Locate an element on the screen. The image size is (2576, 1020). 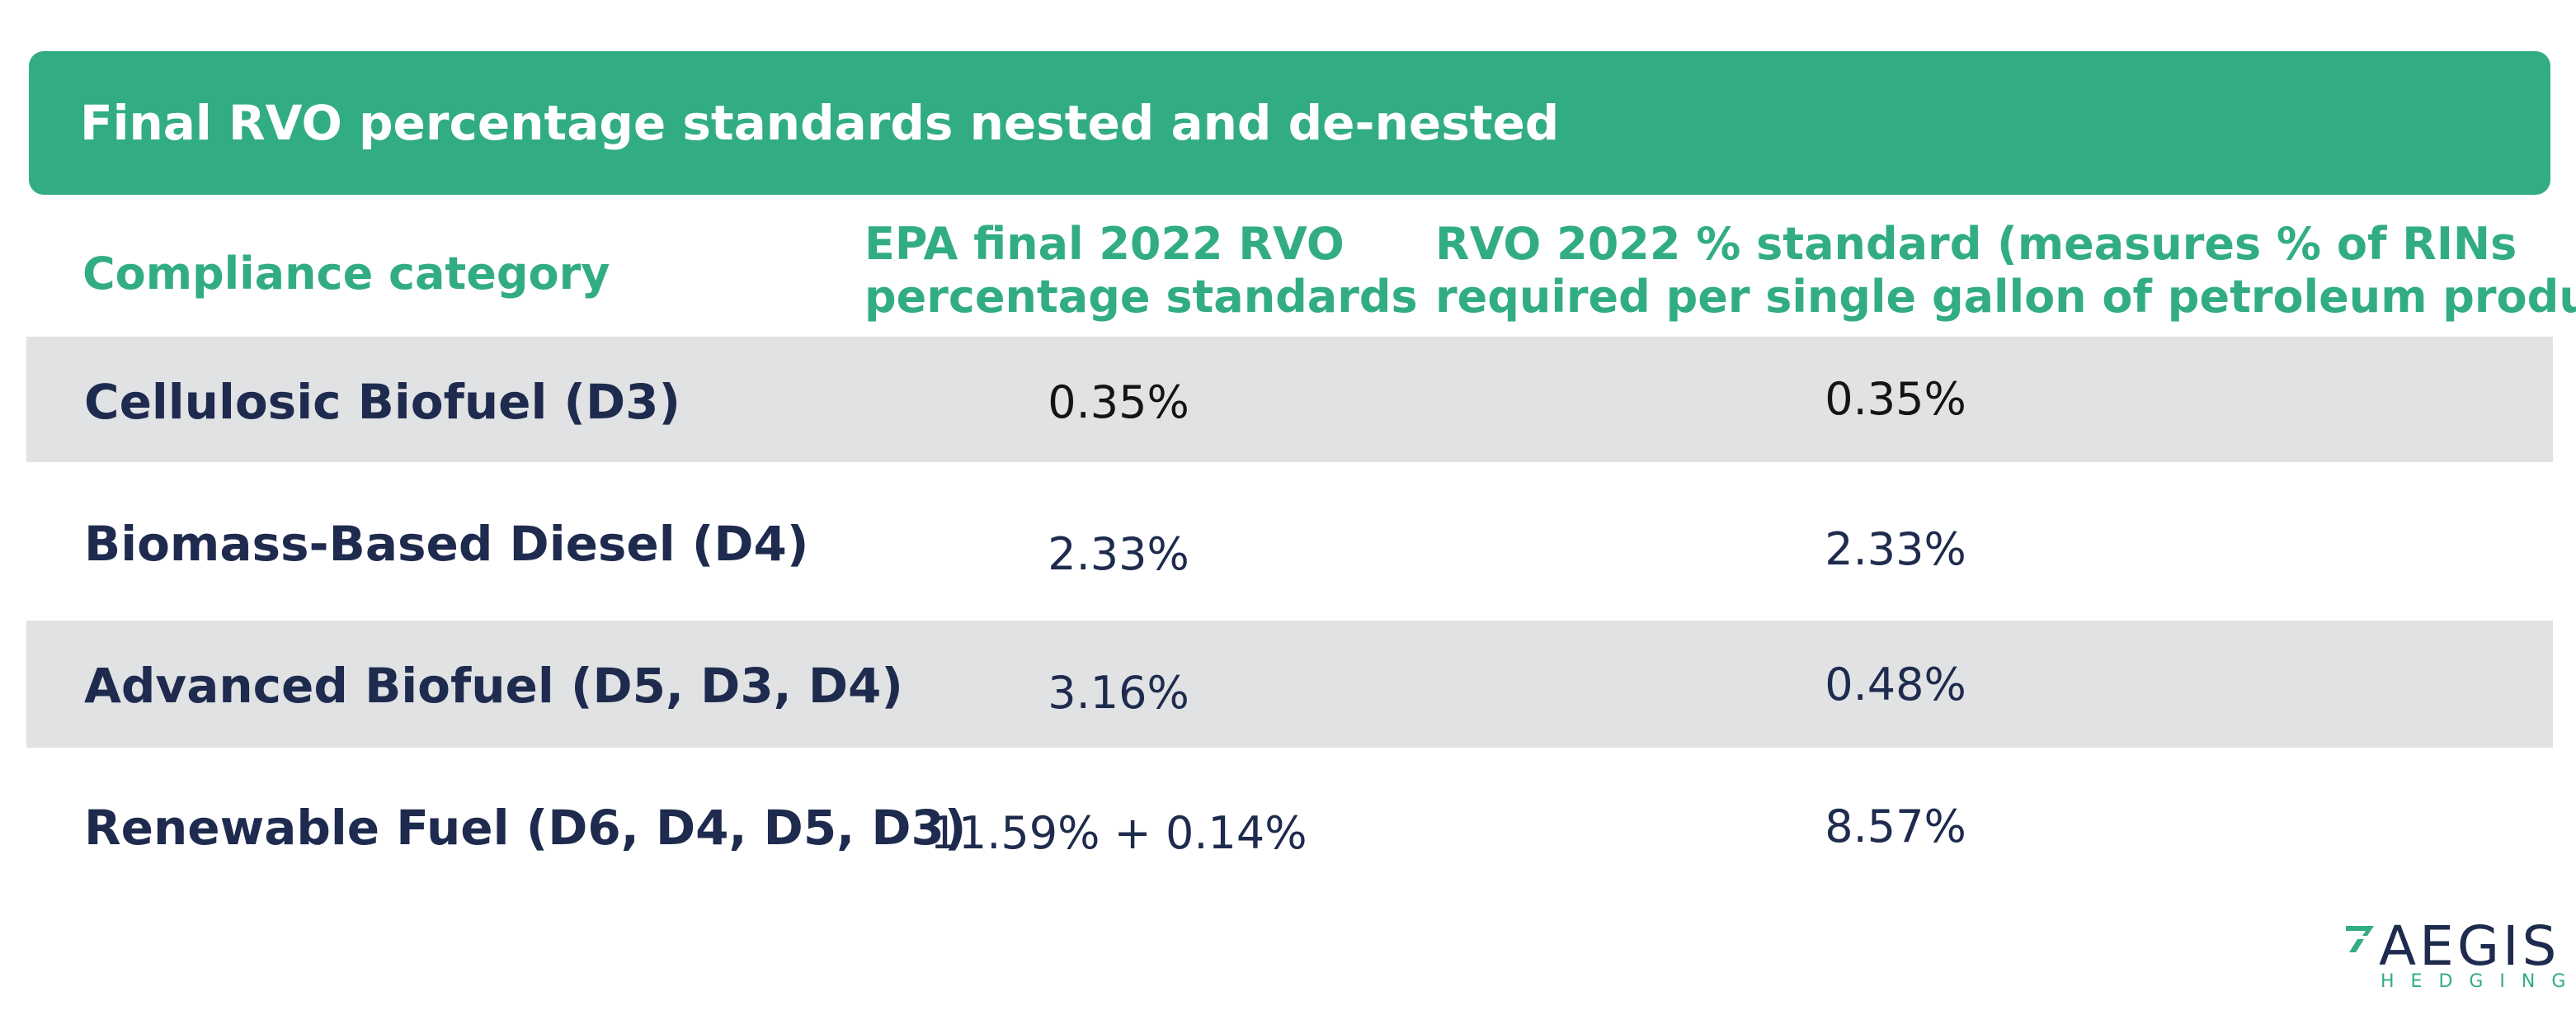
aegis-hedging-logo: AEGIS HEDGING is located at coordinates (2454, 955).